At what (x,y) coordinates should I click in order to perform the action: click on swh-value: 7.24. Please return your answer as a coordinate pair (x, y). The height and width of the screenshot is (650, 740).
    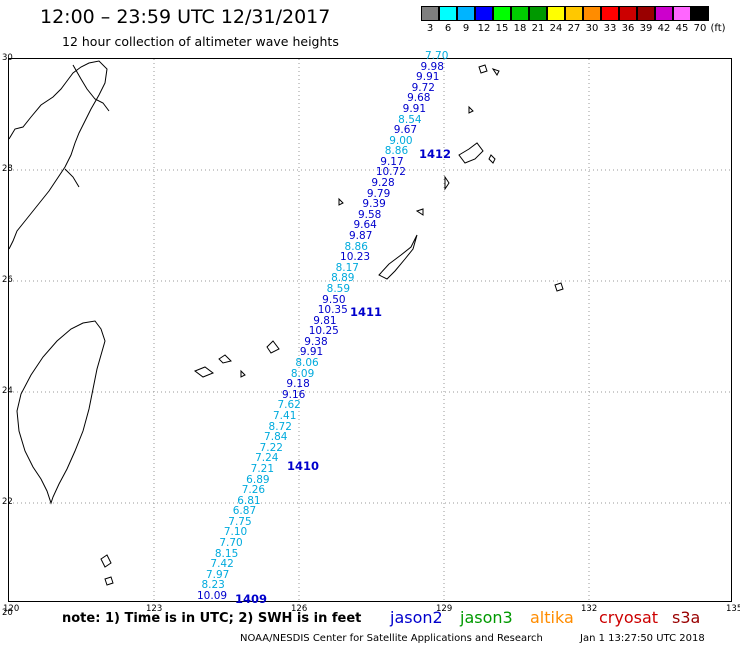
    Looking at the image, I should click on (267, 458).